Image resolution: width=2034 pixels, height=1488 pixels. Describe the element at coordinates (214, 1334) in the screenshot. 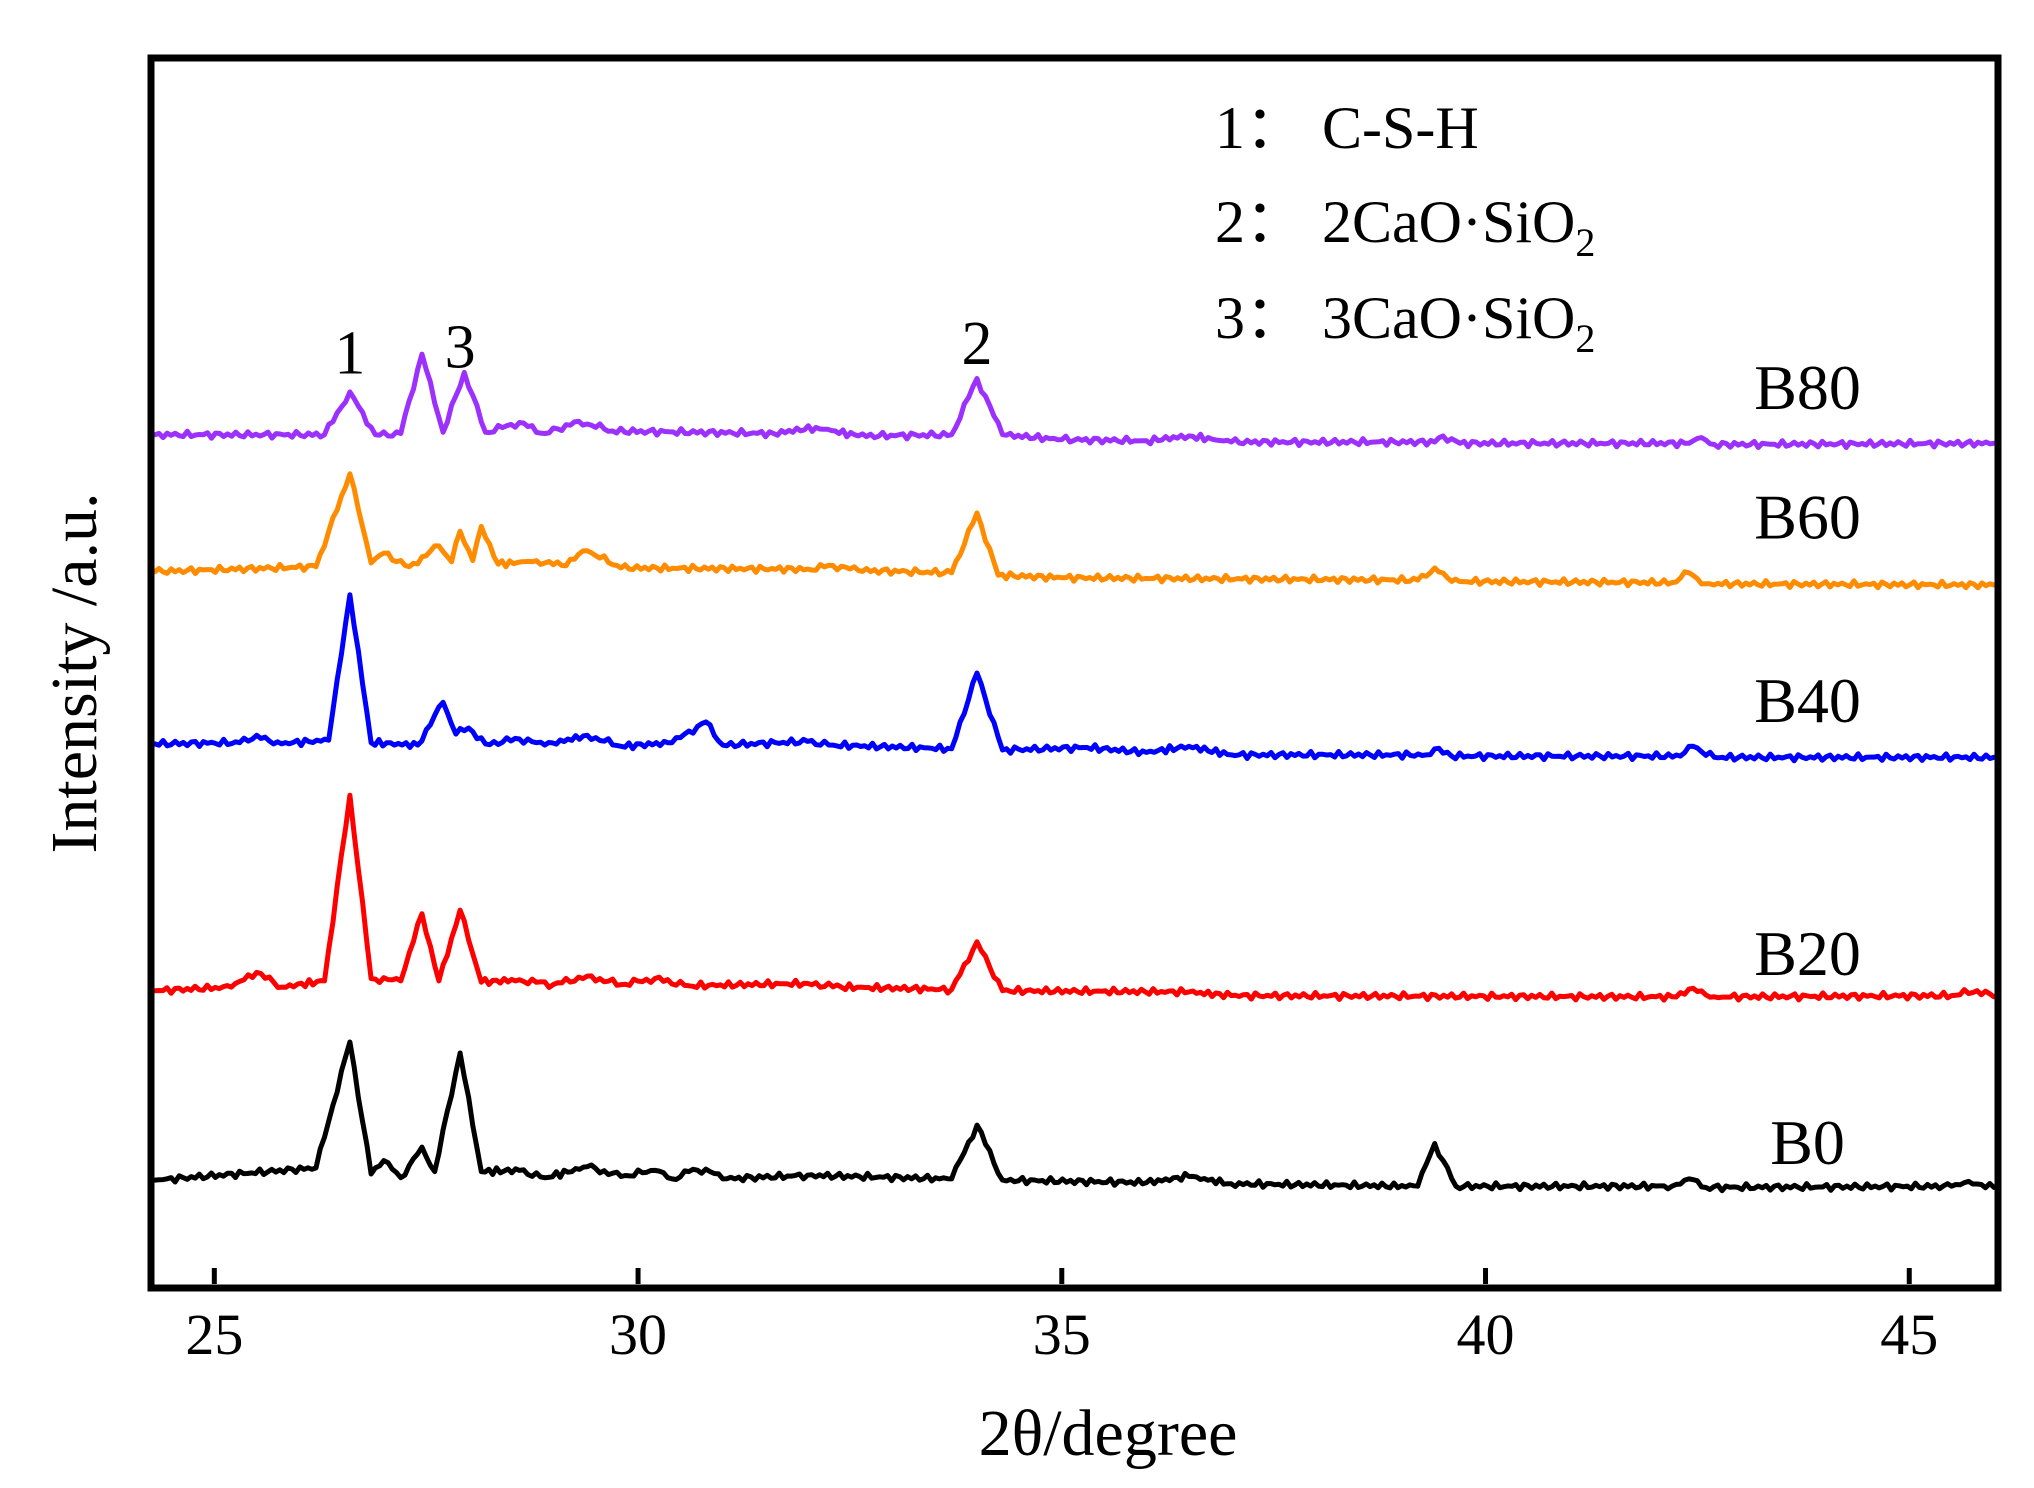

I see `x-tick-label: 25` at that location.